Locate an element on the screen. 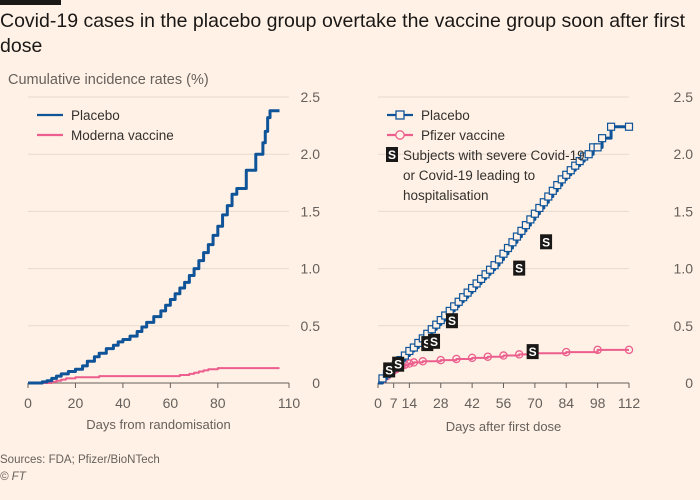 The image size is (700, 500). x-tick-label: 42 is located at coordinates (472, 403).